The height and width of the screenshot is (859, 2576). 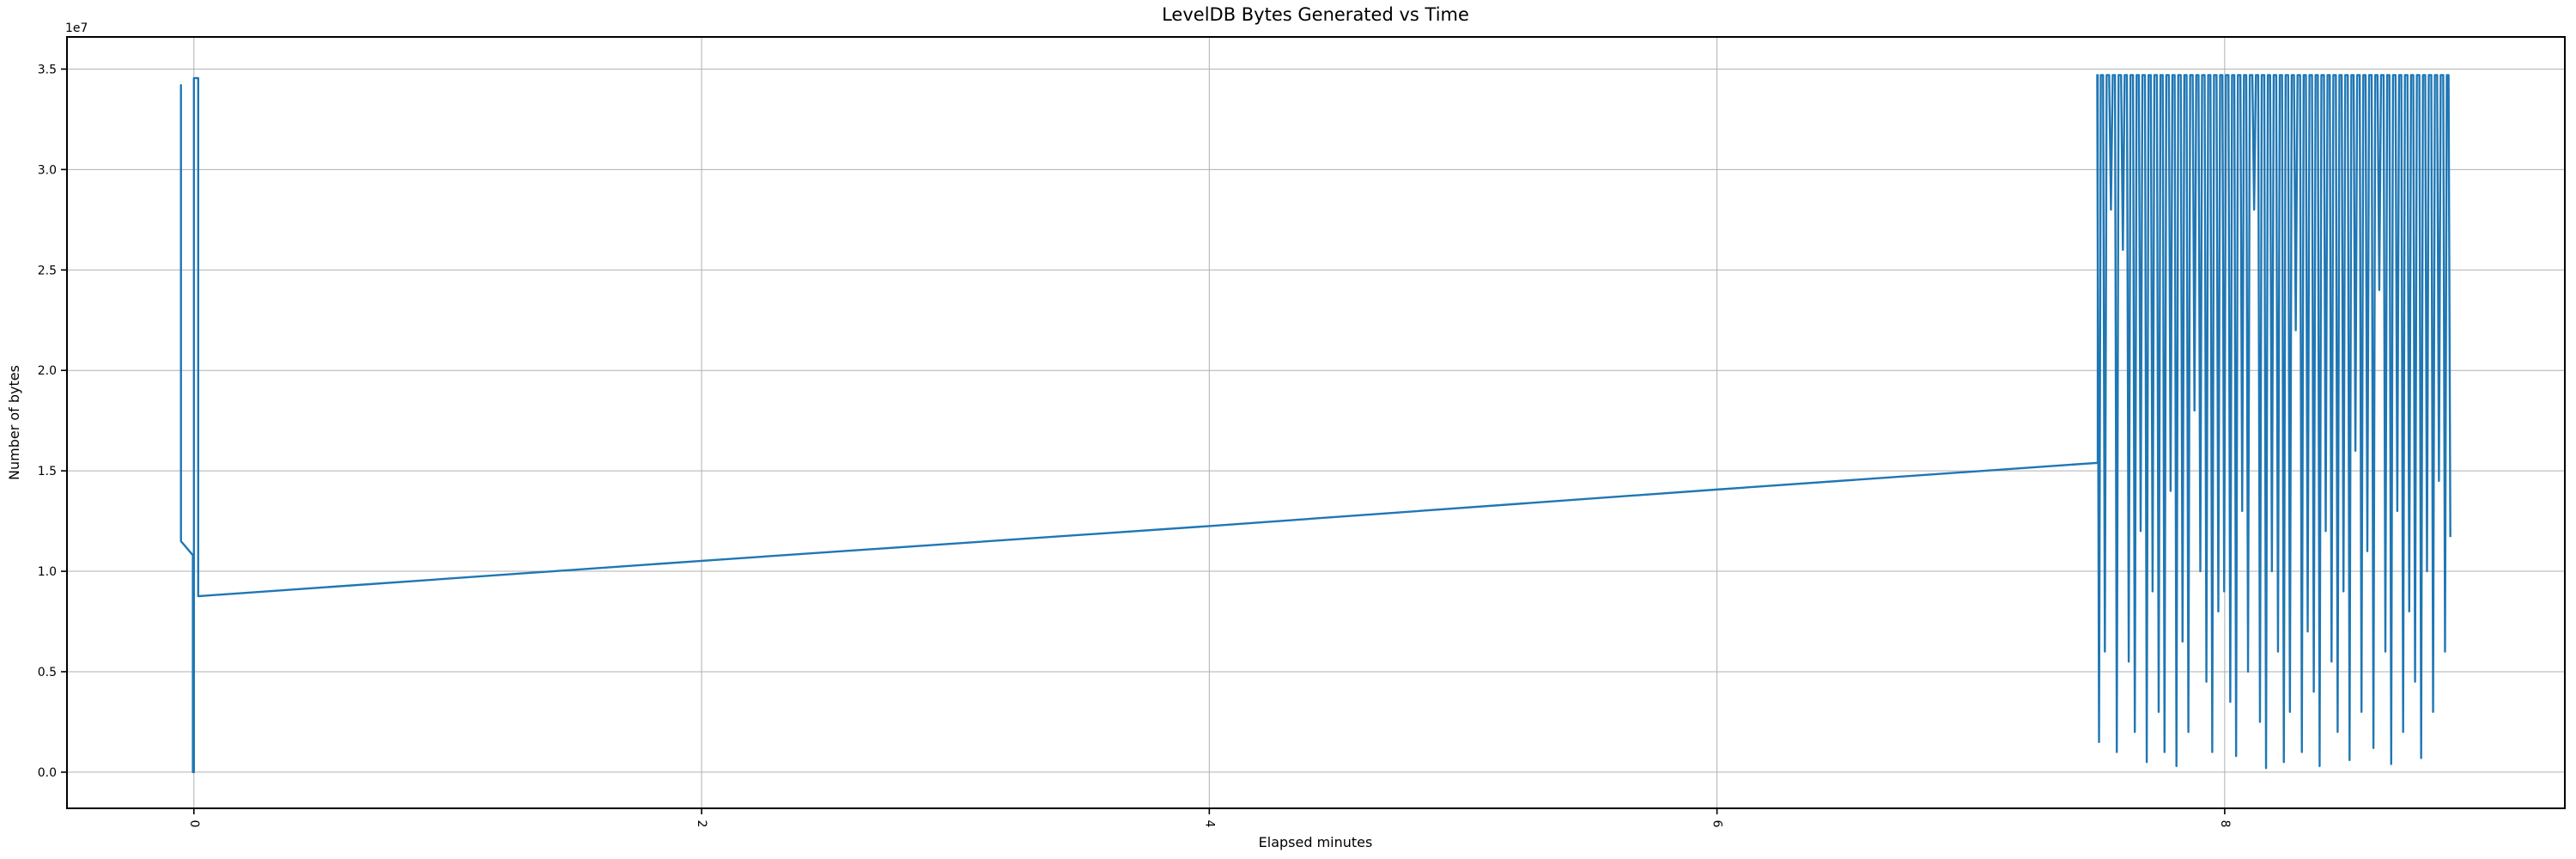 I want to click on x-tick-label: 6, so click(x=1717, y=824).